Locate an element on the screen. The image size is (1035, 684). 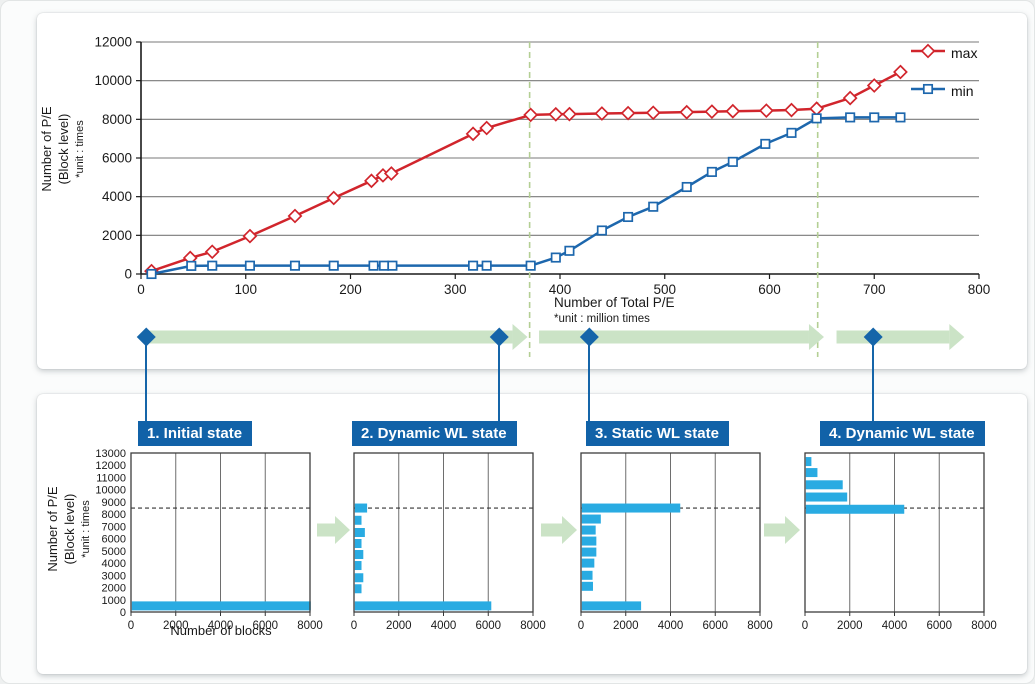
legend-item-max: max is located at coordinates (944, 52).